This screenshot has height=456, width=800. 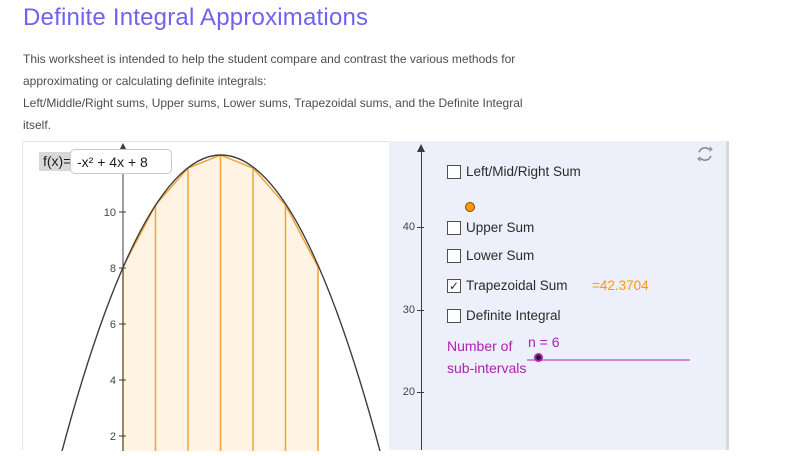 I want to click on y-axis-ticks, so click(x=122, y=324).